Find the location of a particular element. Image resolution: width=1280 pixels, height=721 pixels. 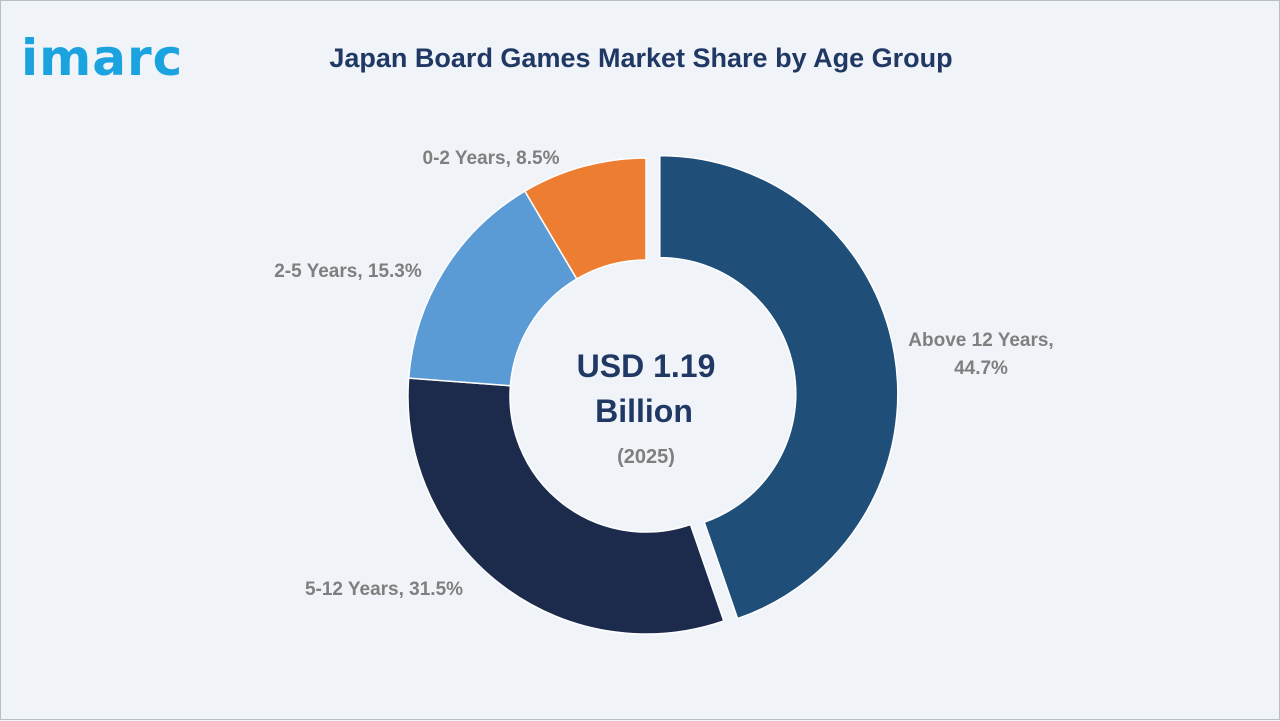

logo-text: imarc is located at coordinates (102, 58).